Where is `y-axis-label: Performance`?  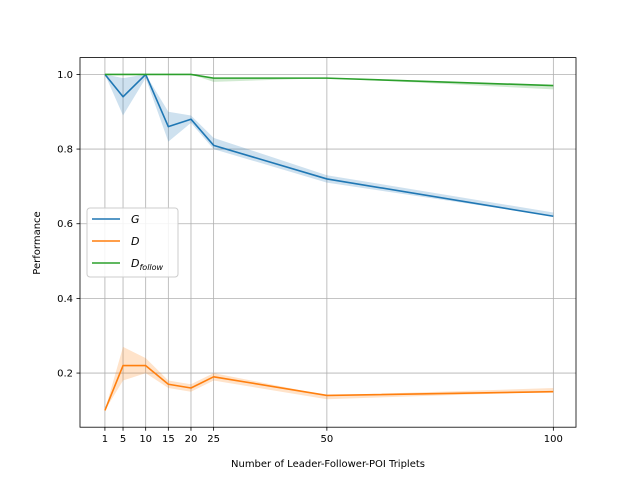 y-axis-label: Performance is located at coordinates (37, 242).